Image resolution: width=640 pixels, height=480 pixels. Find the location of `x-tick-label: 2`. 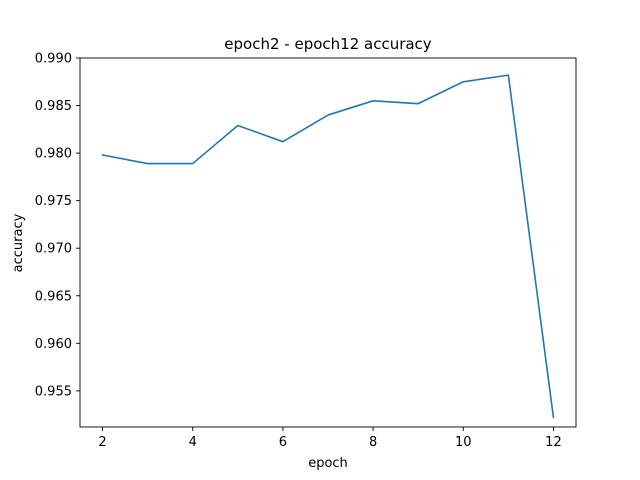

x-tick-label: 2 is located at coordinates (102, 442).